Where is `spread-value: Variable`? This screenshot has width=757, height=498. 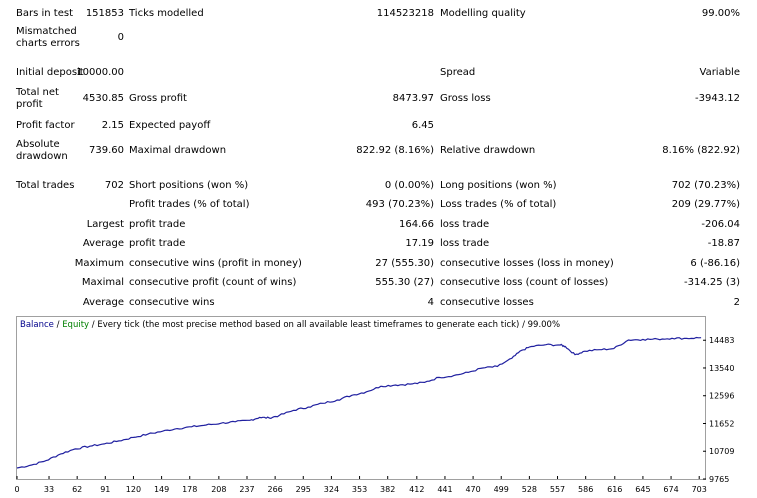
spread-value: Variable is located at coordinates (720, 72).